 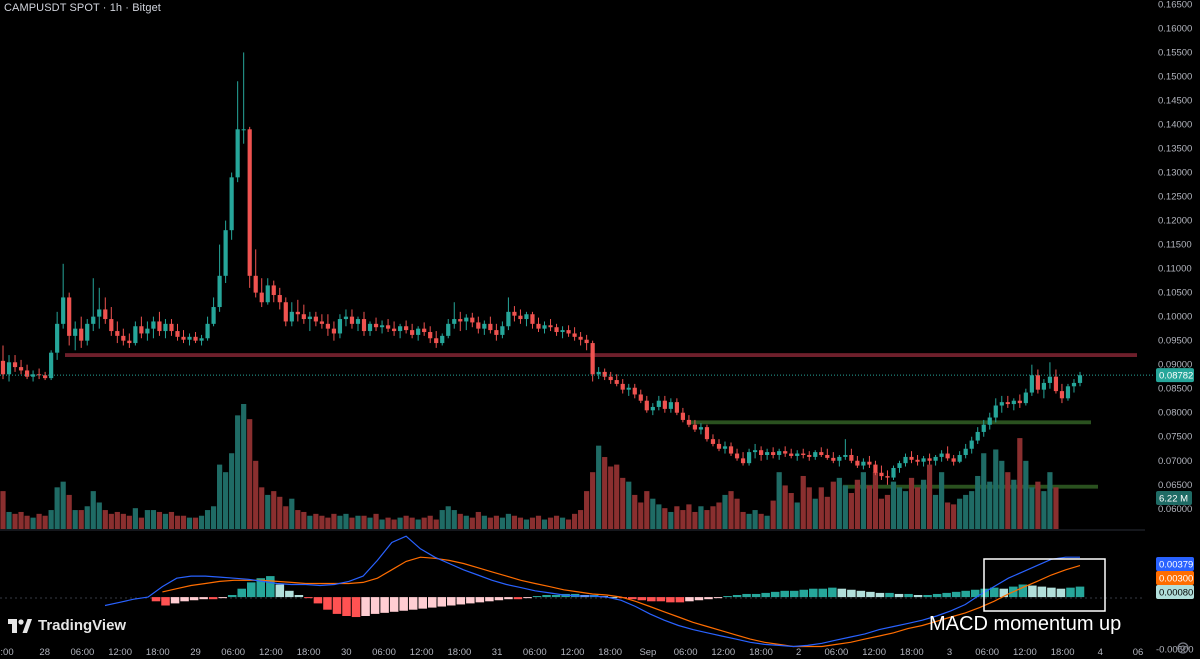 What do you see at coordinates (1175, 124) in the screenshot?
I see `price-tick-label: 0.14000` at bounding box center [1175, 124].